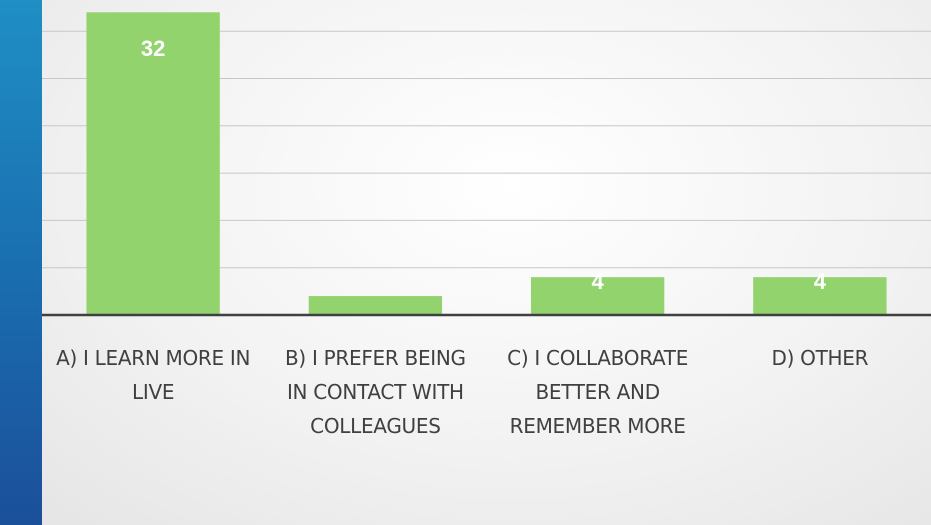 The height and width of the screenshot is (525, 931). Describe the element at coordinates (820, 358) in the screenshot. I see `x-tick-label: D) OTHER` at that location.